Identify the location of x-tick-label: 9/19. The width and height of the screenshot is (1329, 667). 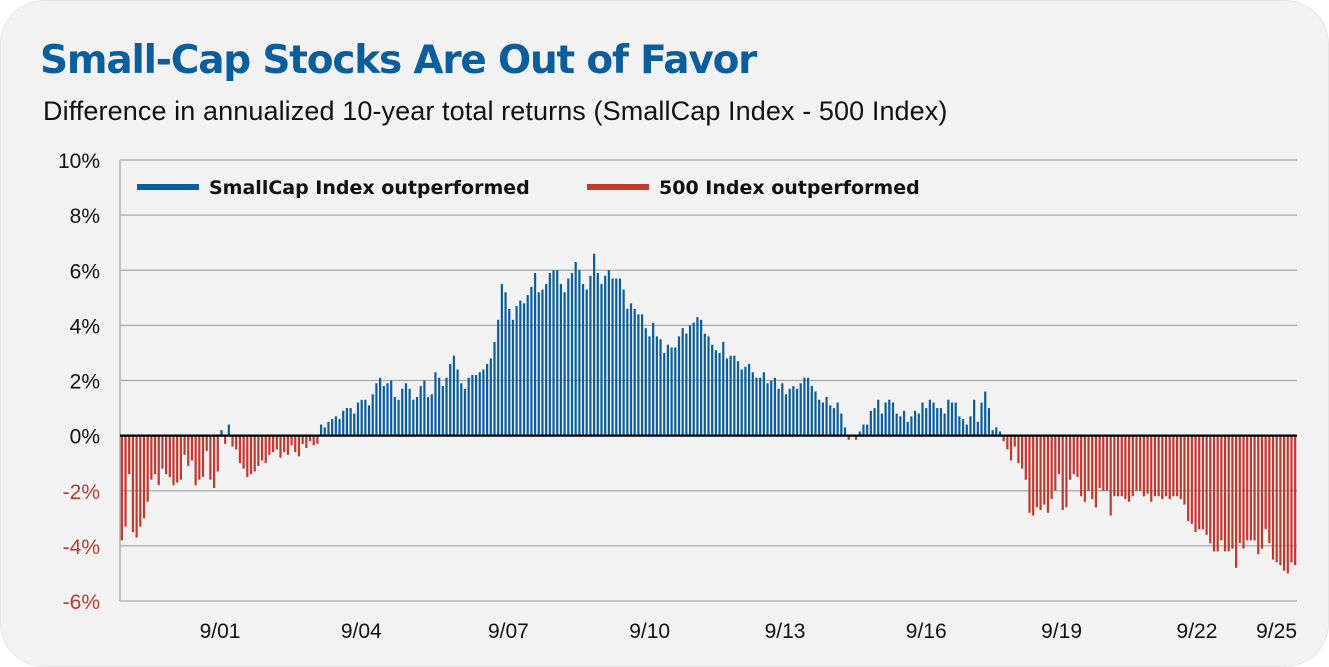
(1061, 631).